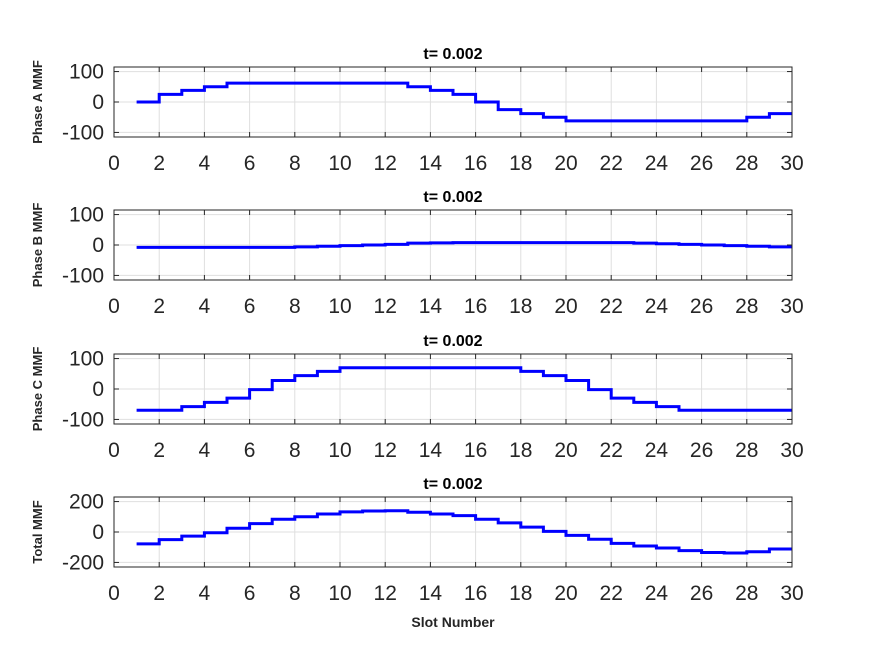 Image resolution: width=875 pixels, height=656 pixels. What do you see at coordinates (86, 502) in the screenshot?
I see `y-tick-label: 200` at bounding box center [86, 502].